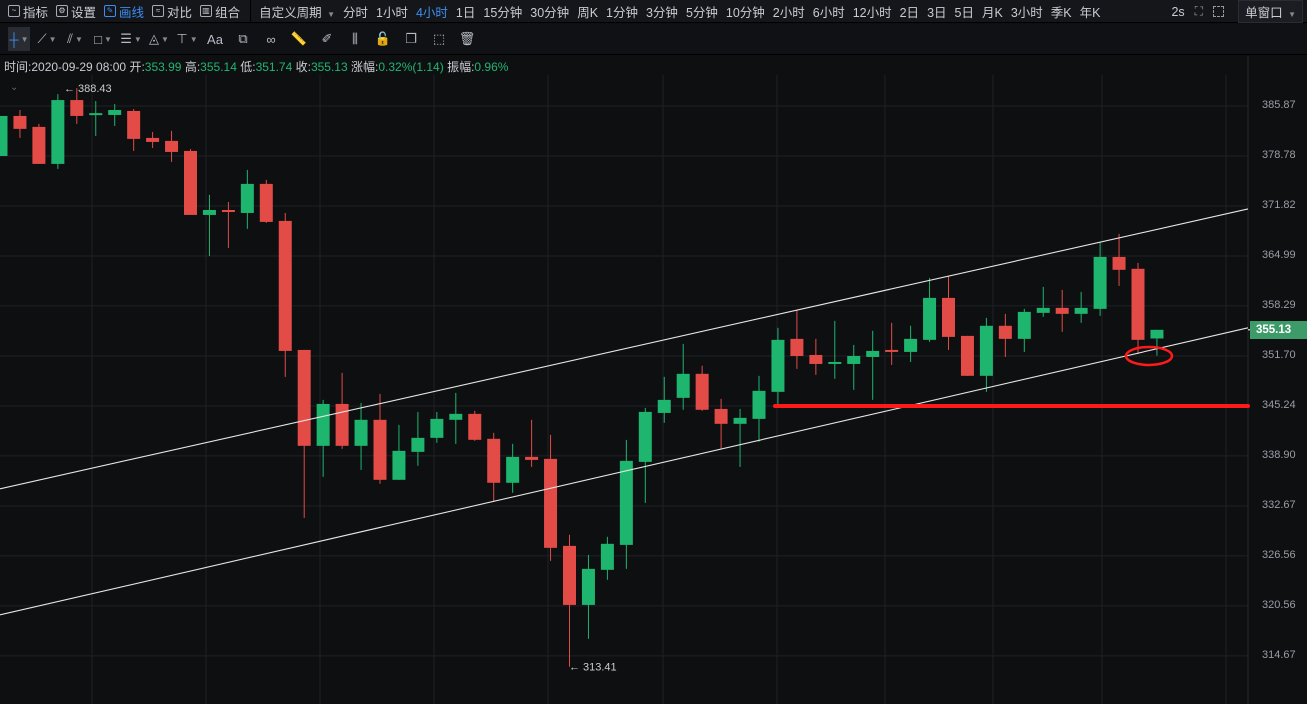 The image size is (1307, 704). I want to click on y-tick-label: 314.67, so click(1279, 654).